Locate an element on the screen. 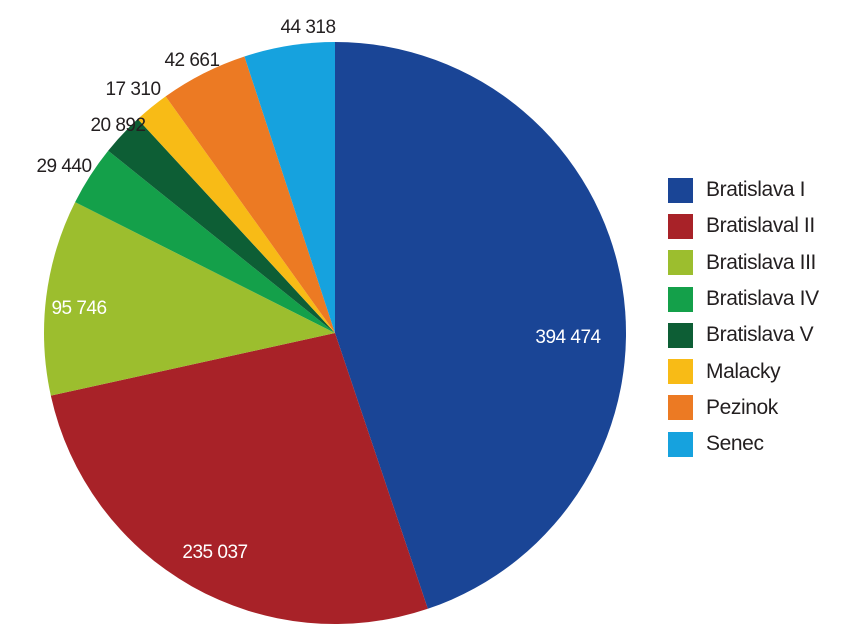 The width and height of the screenshot is (846, 634). slice-value-label: 42 661 is located at coordinates (191, 60).